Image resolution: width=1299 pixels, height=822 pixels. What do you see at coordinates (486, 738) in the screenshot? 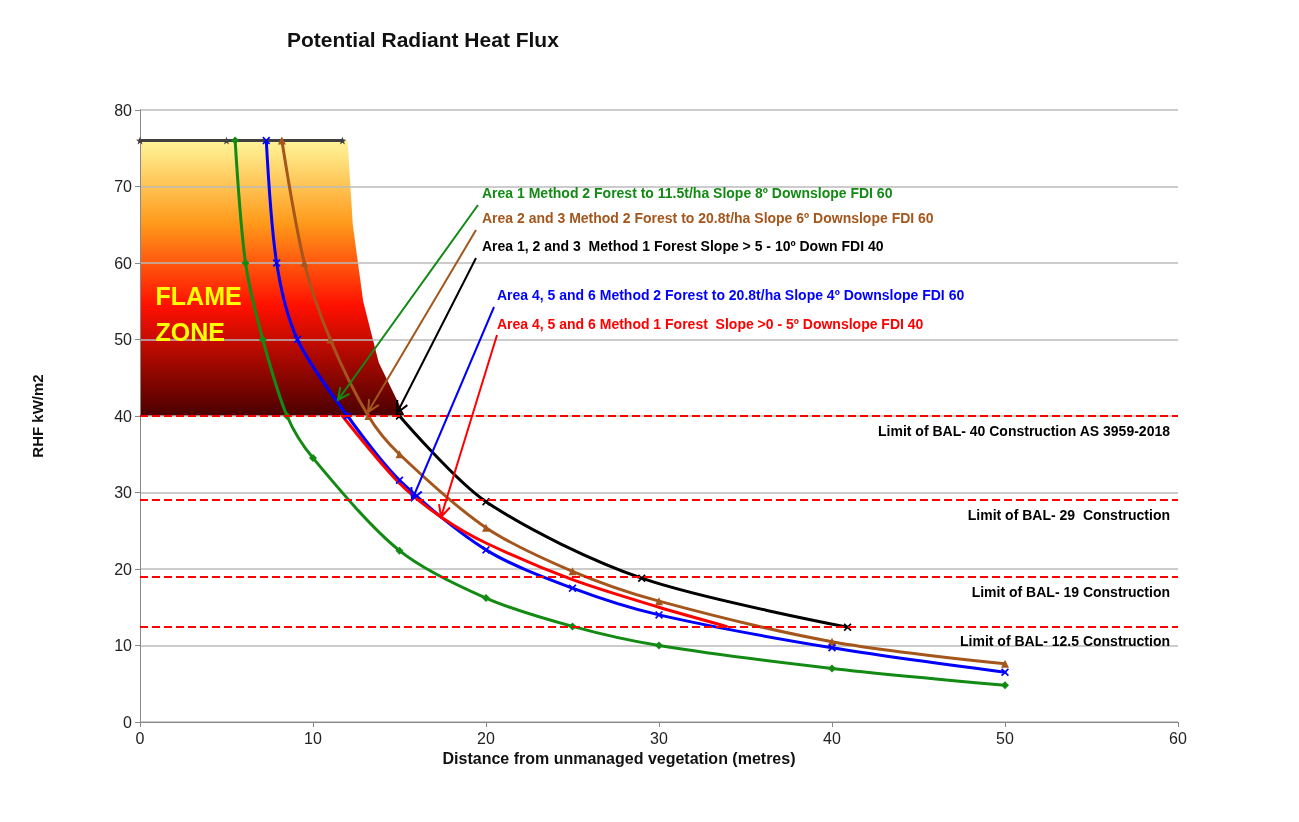
I see `x-tick-label: 20` at bounding box center [486, 738].